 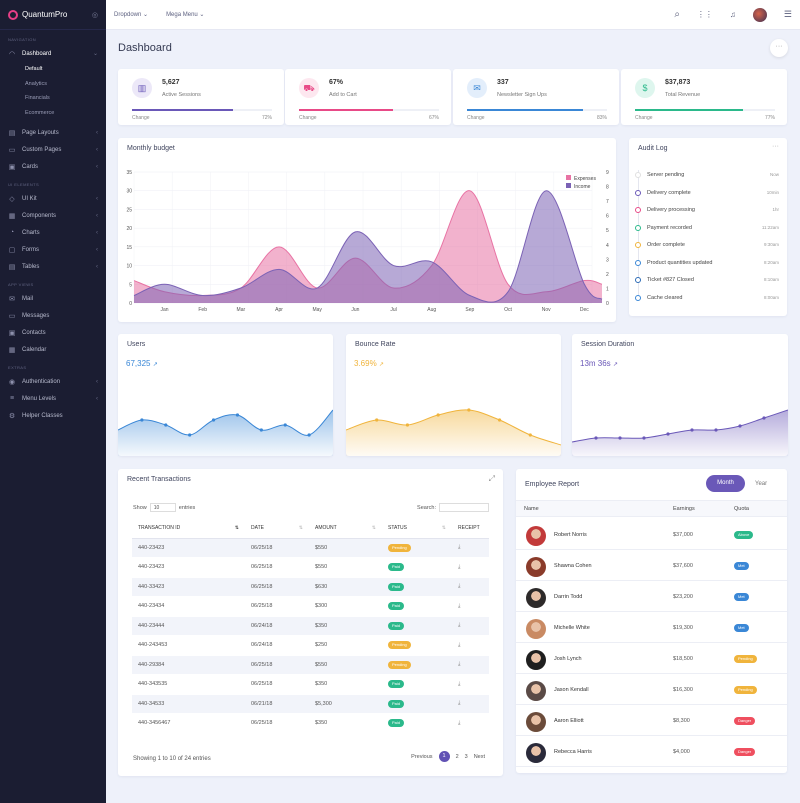 I want to click on stat-value: 67%, so click(x=336, y=82).